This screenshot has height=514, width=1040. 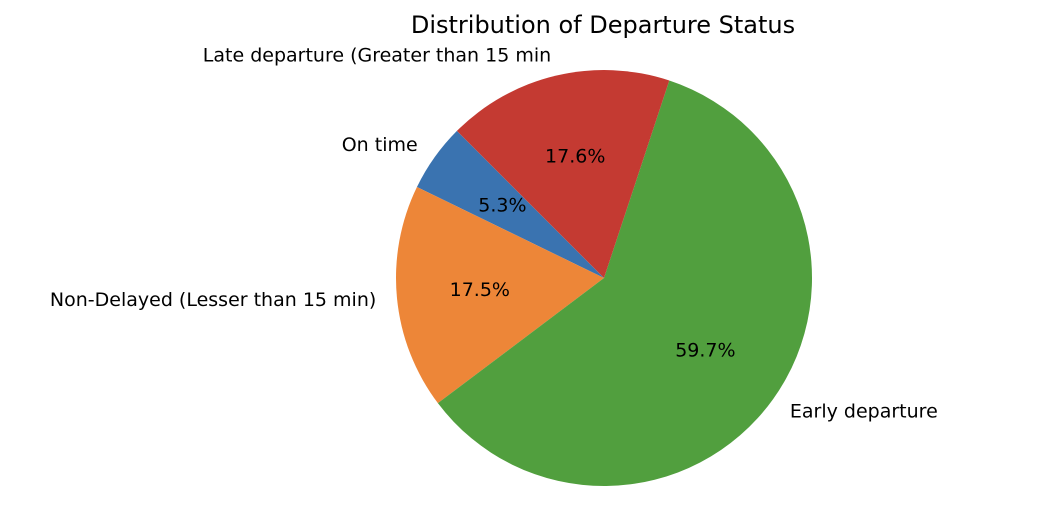 I want to click on pct-label-1: 17.5%, so click(x=480, y=290).